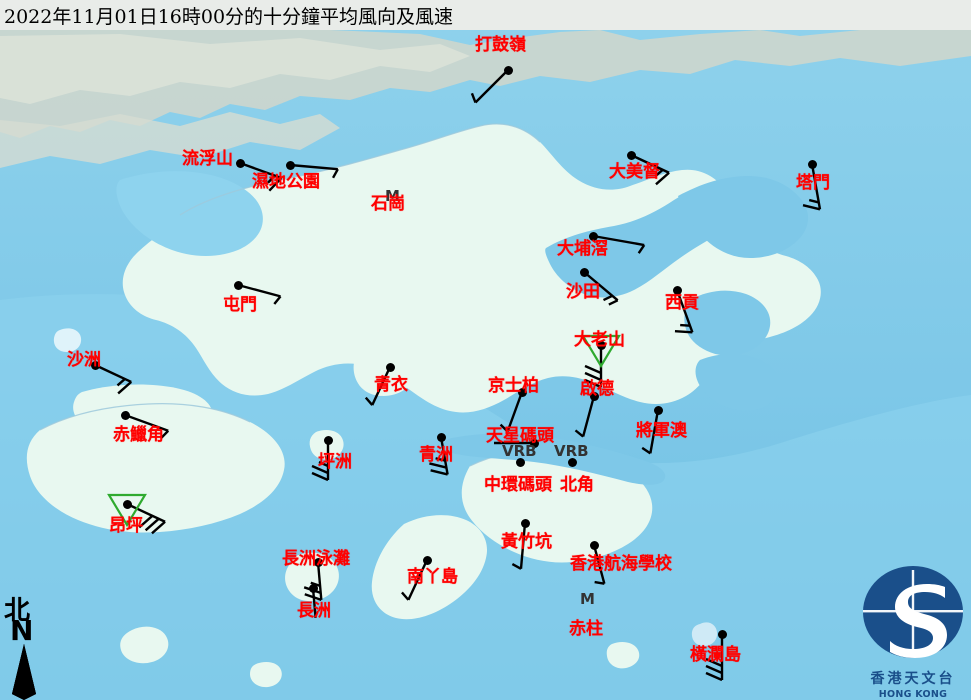  Describe the element at coordinates (17, 611) in the screenshot. I see `north-label-cn: 北` at that location.